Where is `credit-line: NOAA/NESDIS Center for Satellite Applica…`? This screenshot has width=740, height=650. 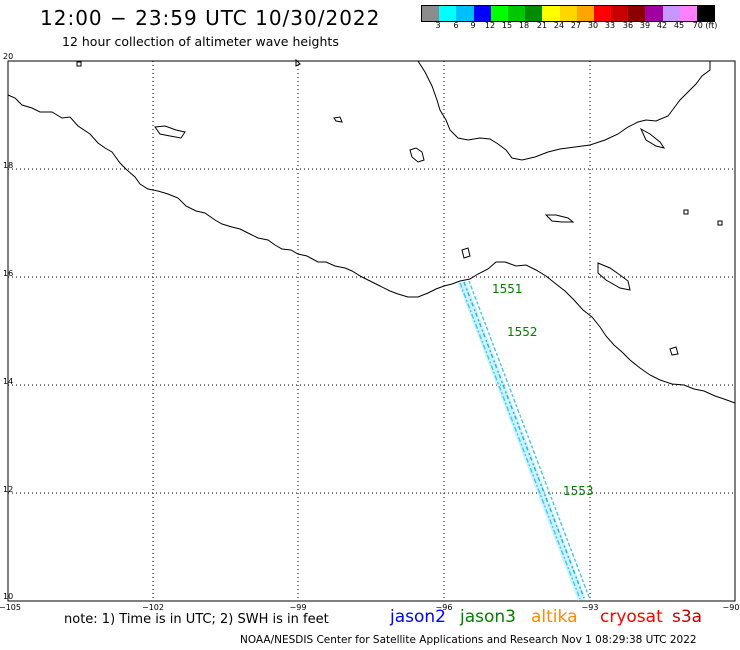
credit-line: NOAA/NESDIS Center for Satellite Applica… is located at coordinates (468, 640).